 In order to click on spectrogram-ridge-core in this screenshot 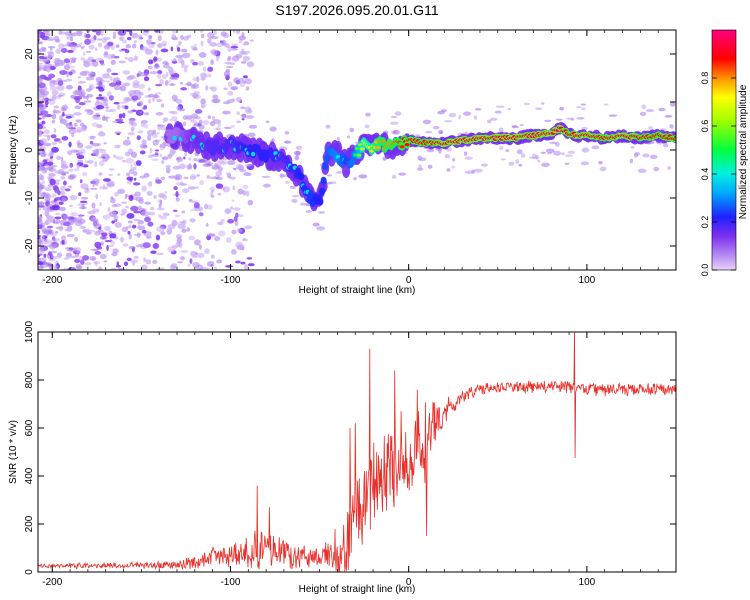, I will do `click(407, 145)`.